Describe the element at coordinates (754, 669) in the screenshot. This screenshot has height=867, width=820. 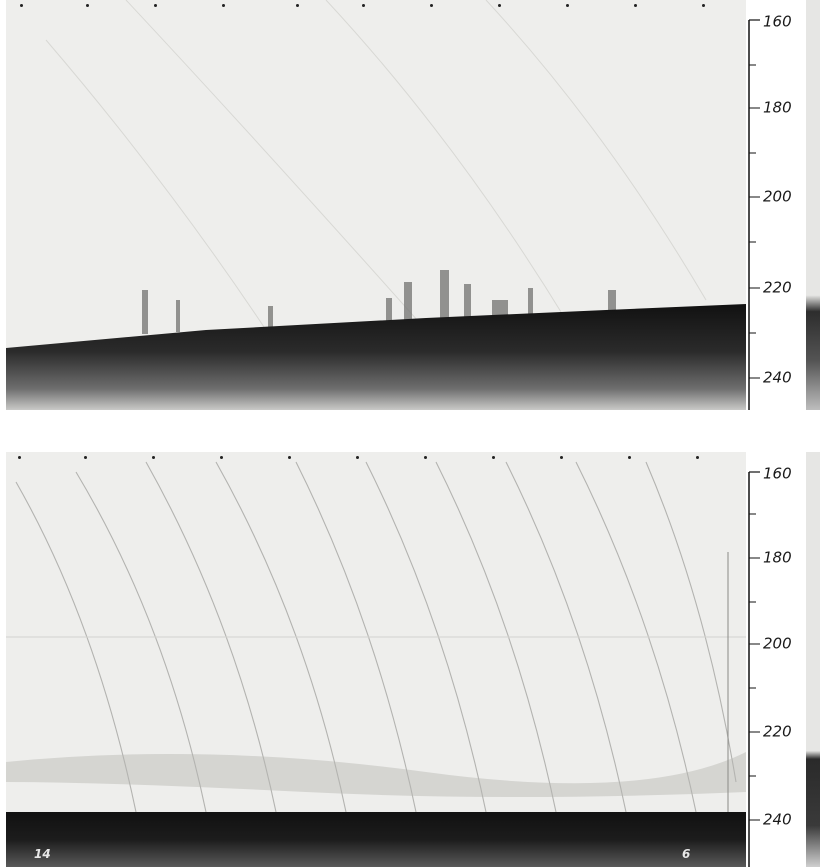
I see `depth-scale-bottom-lines` at that location.